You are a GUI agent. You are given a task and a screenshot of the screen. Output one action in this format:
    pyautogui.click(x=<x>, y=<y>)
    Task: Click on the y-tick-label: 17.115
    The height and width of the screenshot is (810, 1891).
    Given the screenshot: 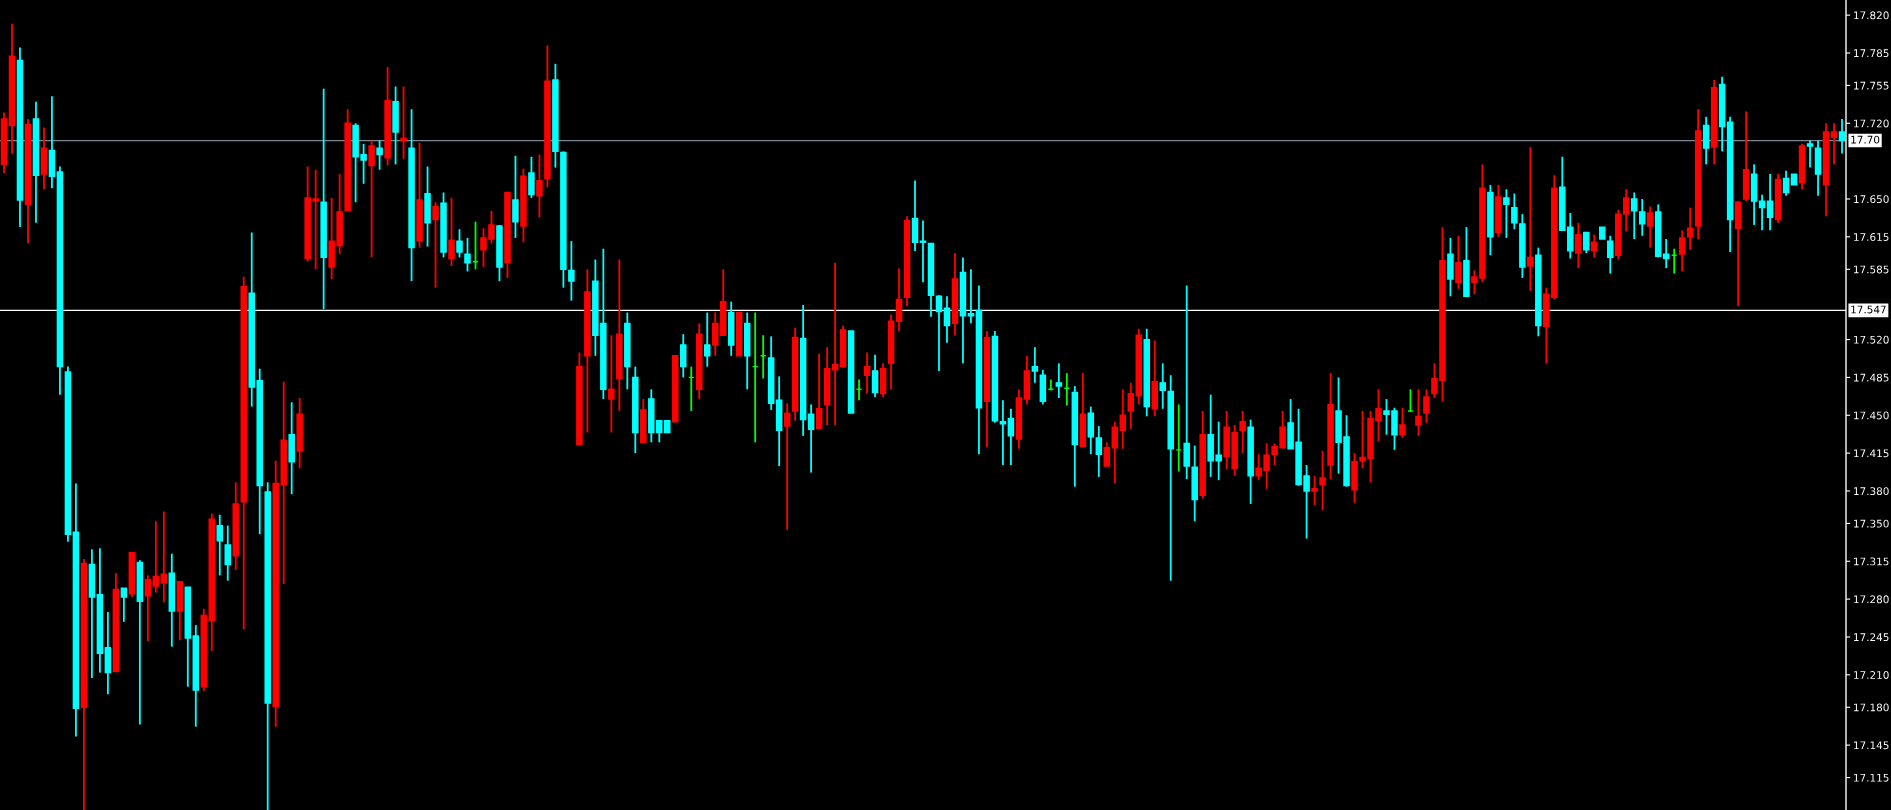 What is the action you would take?
    pyautogui.click(x=1871, y=777)
    